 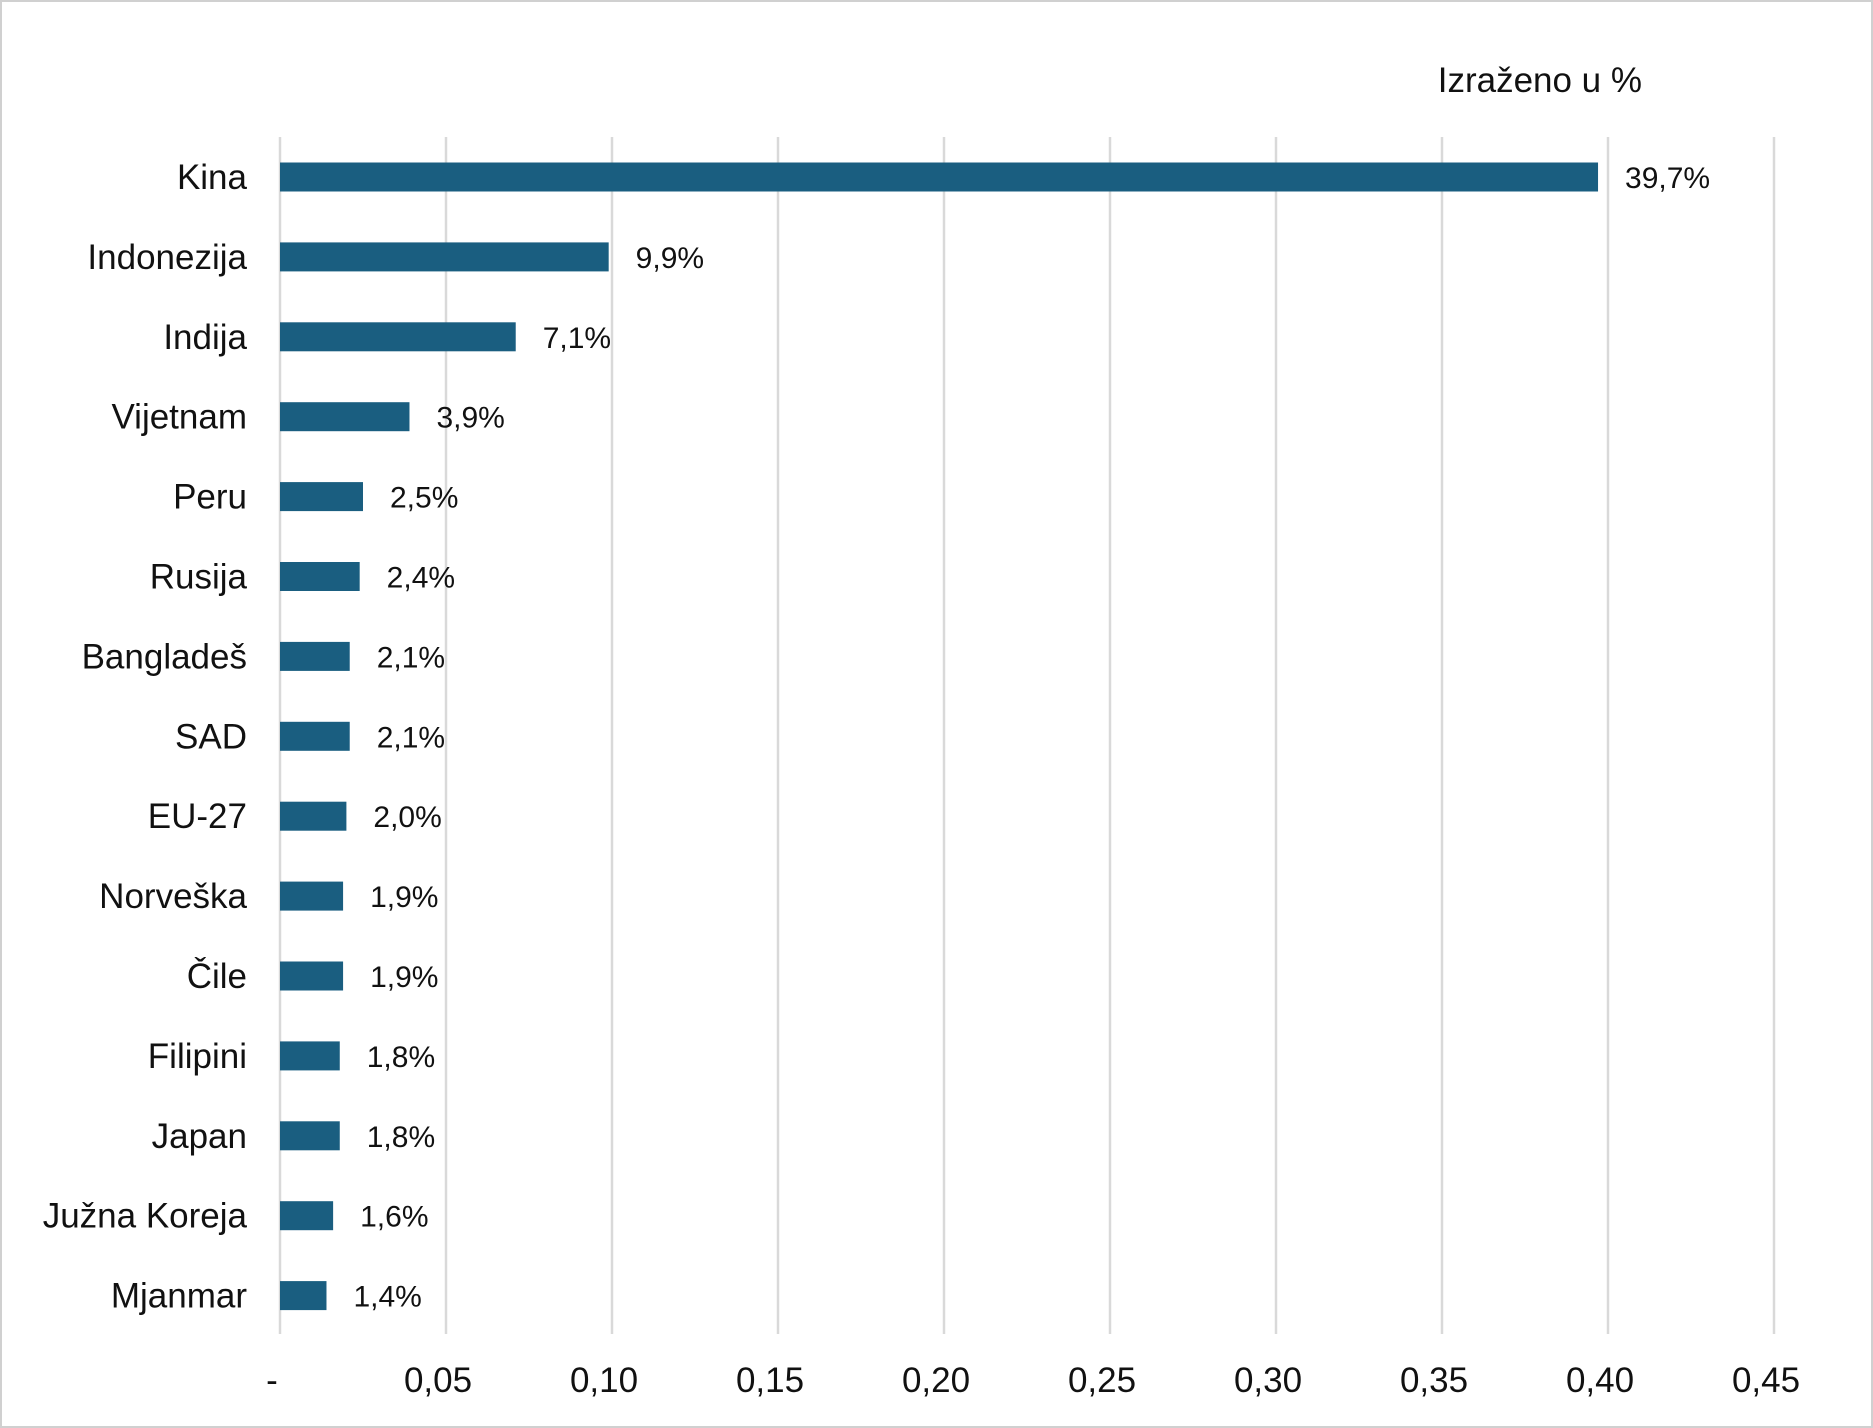 What do you see at coordinates (272, 1380) in the screenshot?
I see `x-tick-label: -` at bounding box center [272, 1380].